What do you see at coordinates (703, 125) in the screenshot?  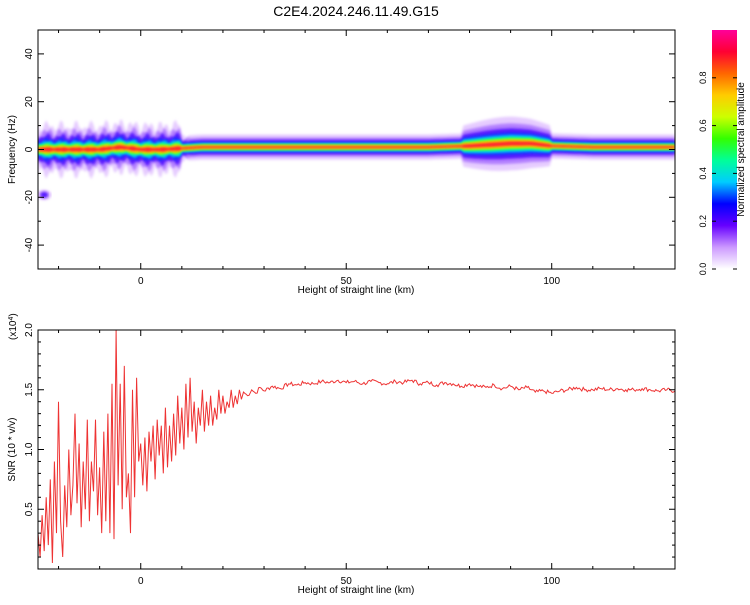 I see `colorbar-tick-label: 0.6` at bounding box center [703, 125].